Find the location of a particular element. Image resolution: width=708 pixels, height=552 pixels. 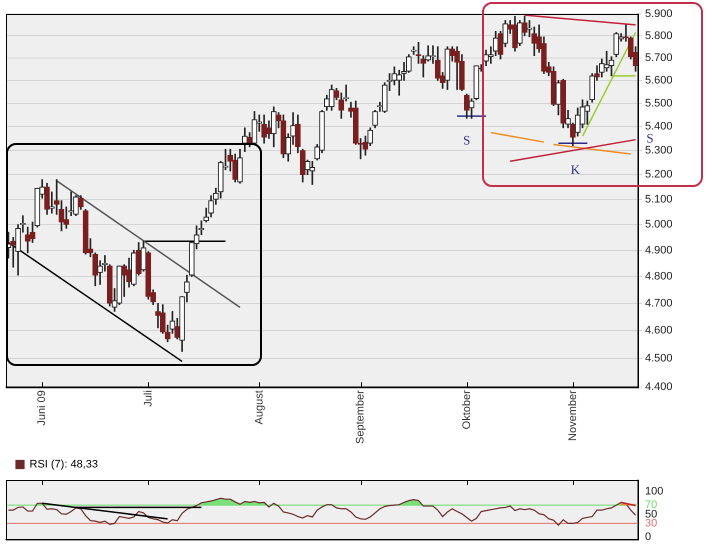

y-tick-label: 5.200 is located at coordinates (659, 174).